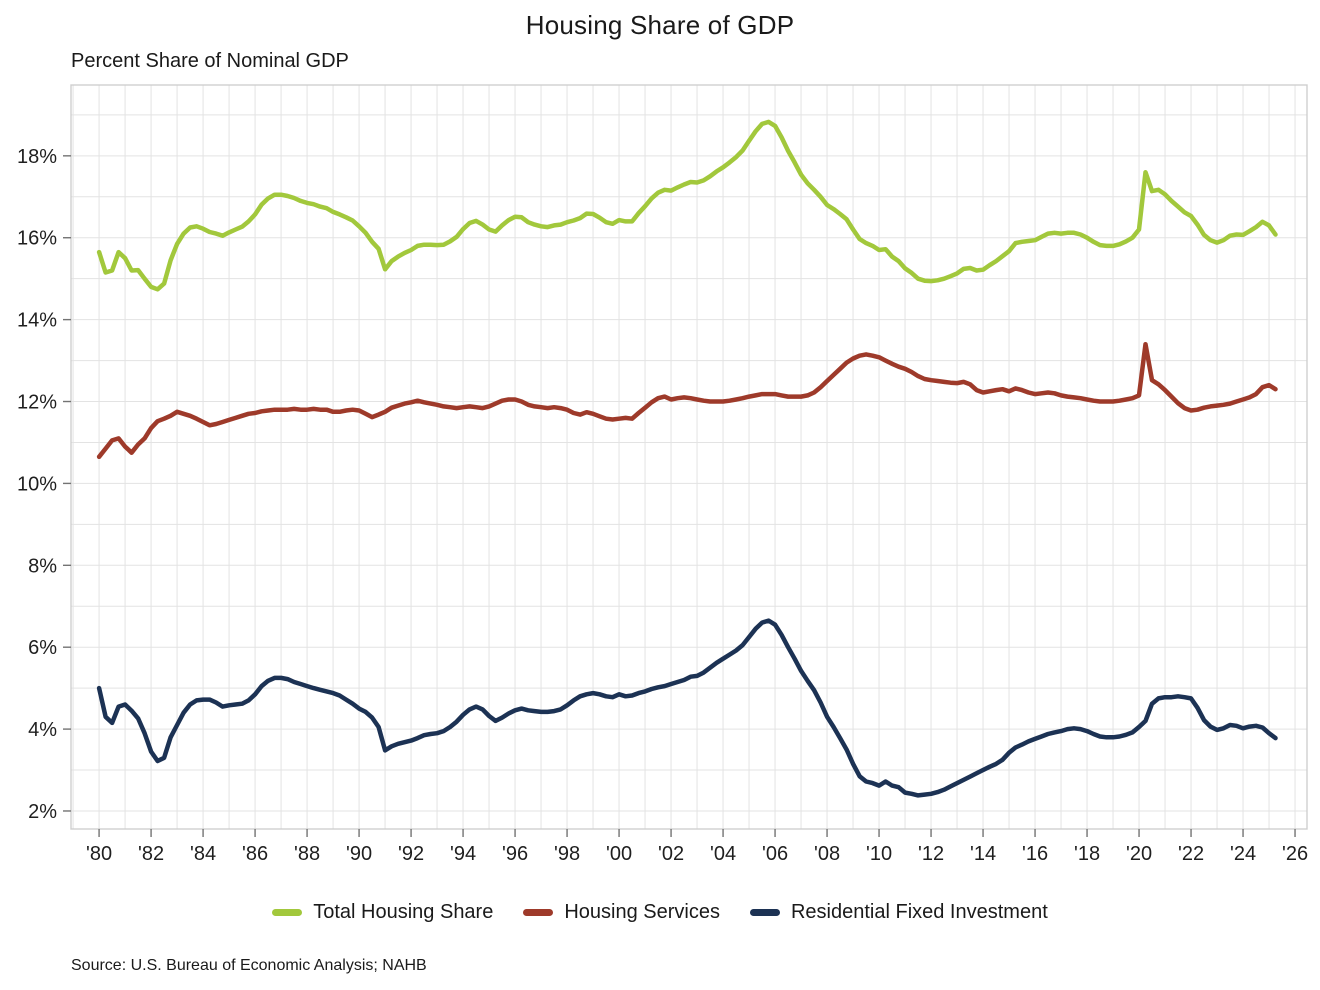  I want to click on x-tick-label: '22, so click(1191, 854).